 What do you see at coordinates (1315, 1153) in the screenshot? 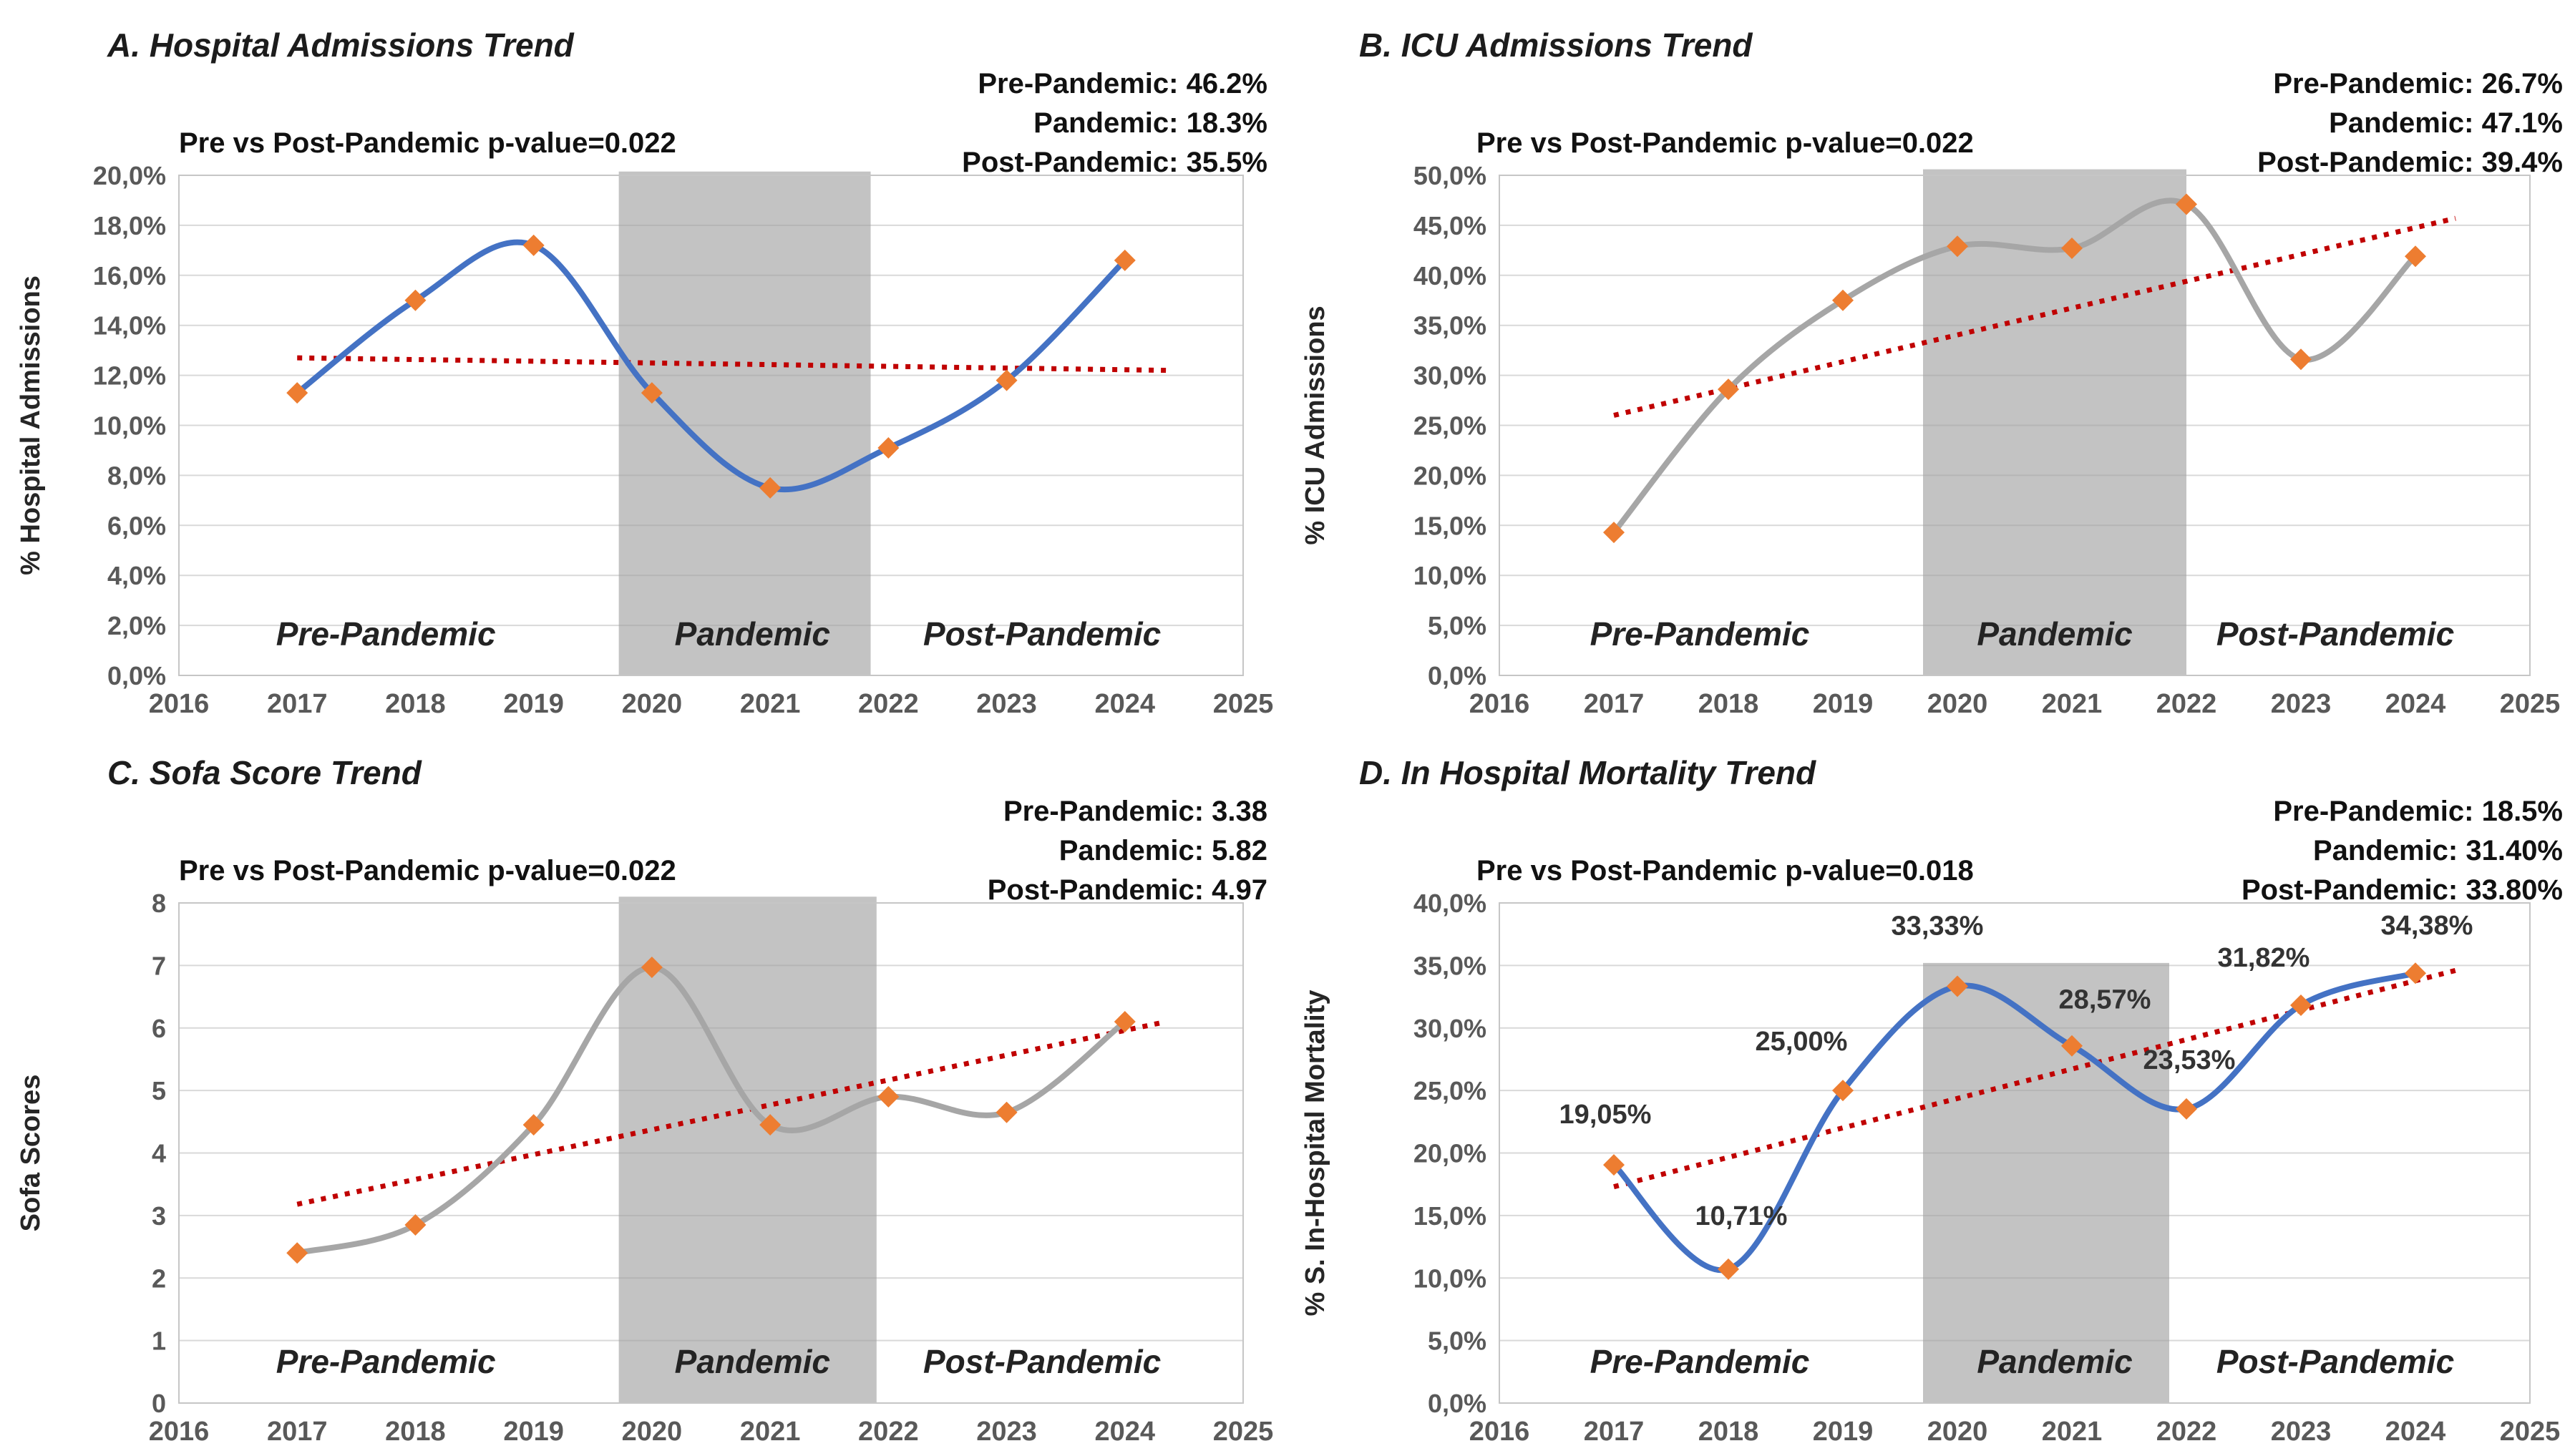
I see `svg-text: % S. In-Hospital Mortality` at bounding box center [1315, 1153].